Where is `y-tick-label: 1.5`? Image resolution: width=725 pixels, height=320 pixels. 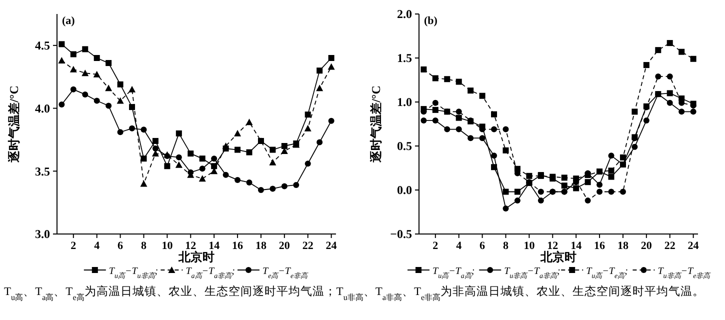 y-tick-label: 1.5 is located at coordinates (404, 58).